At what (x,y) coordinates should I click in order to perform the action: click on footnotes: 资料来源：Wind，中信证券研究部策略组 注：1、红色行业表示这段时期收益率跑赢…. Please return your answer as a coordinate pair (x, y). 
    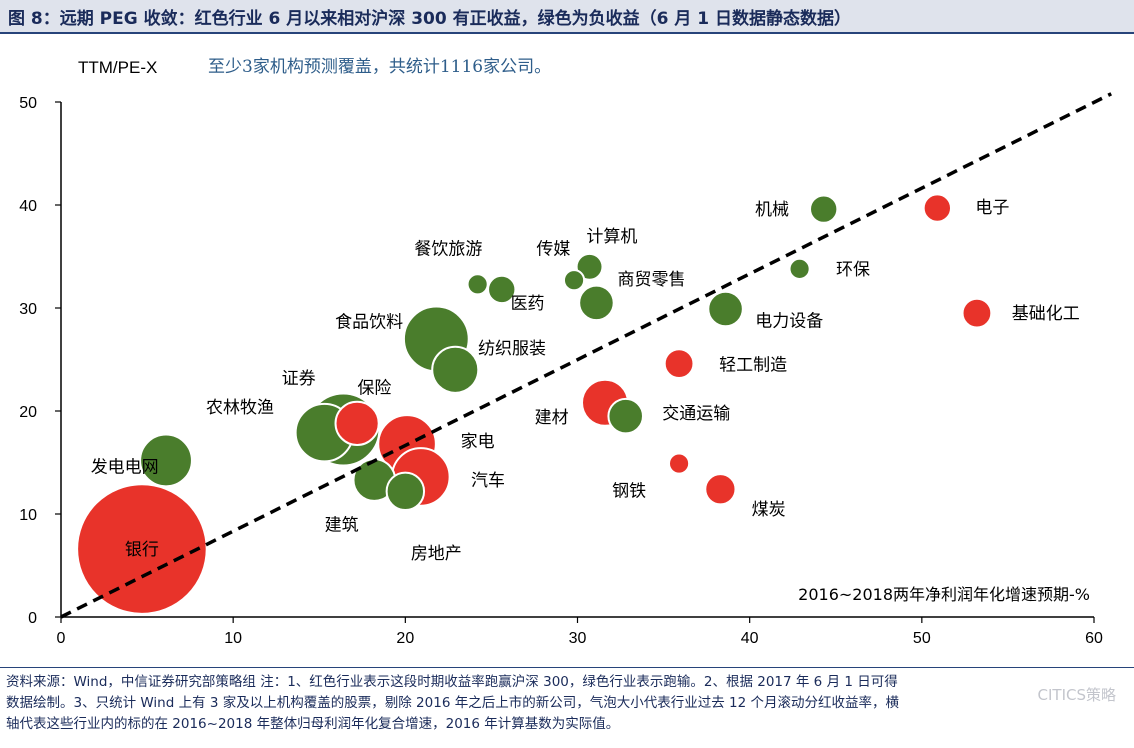
    Looking at the image, I should click on (568, 703).